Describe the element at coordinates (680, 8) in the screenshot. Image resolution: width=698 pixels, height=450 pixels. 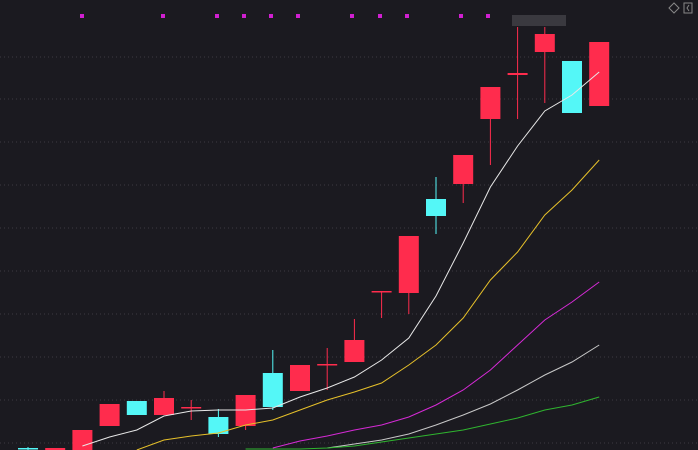
I see `toolbar-icons` at that location.